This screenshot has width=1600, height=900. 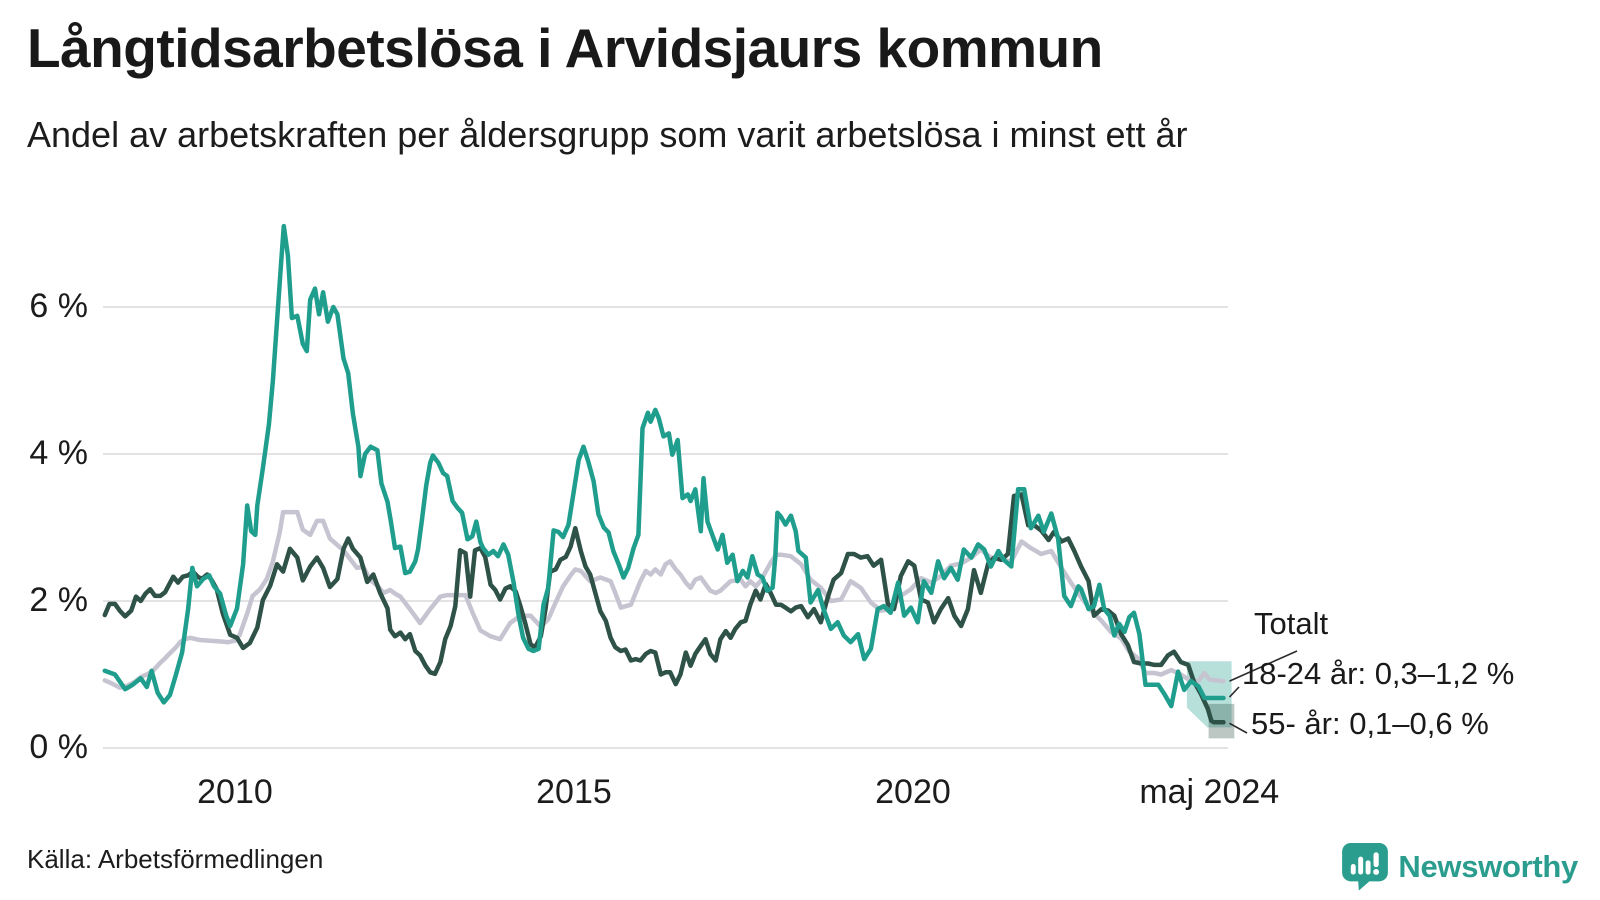 I want to click on x-tick-2020: 2020, so click(x=913, y=792).